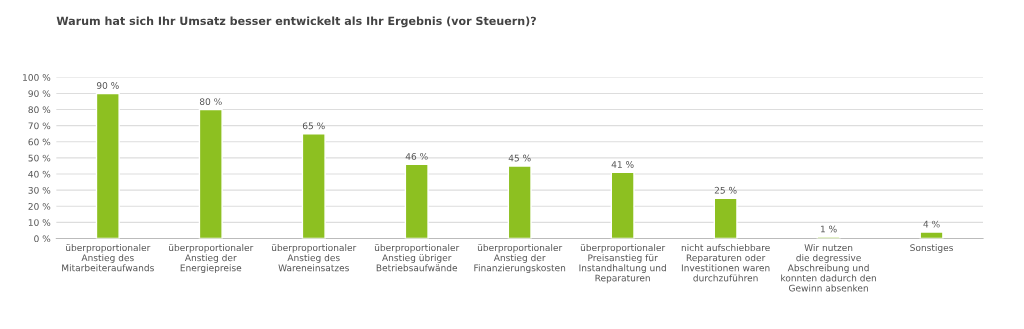  What do you see at coordinates (725, 190) in the screenshot?
I see `data-label: 25 %` at bounding box center [725, 190].